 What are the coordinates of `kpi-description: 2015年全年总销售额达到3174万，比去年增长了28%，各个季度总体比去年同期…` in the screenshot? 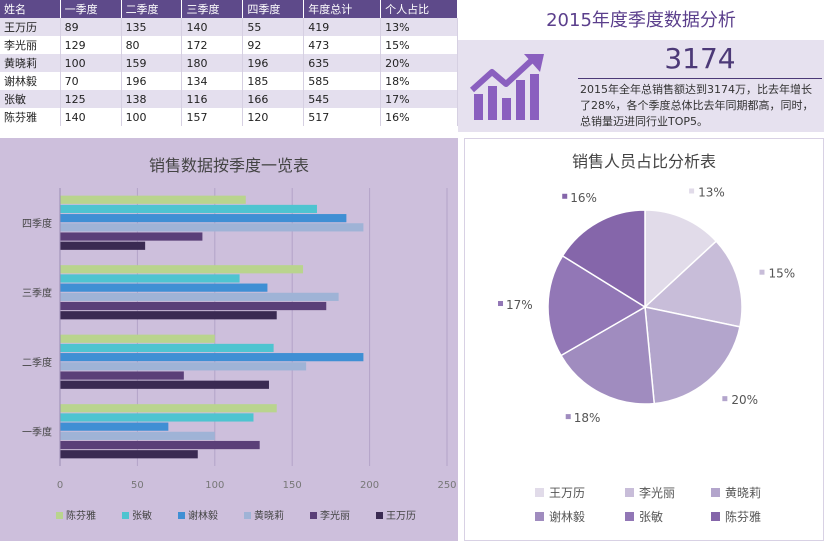 It's located at (697, 105).